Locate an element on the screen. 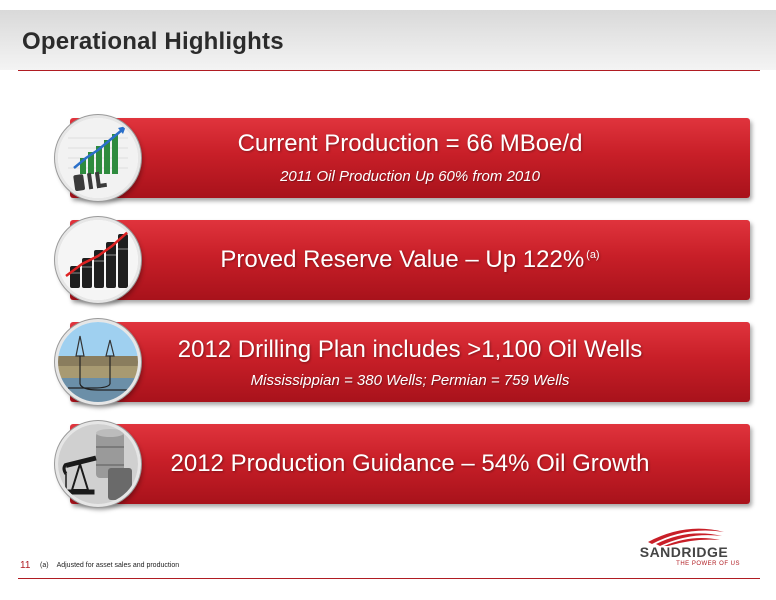  header-bar: Operational Highlights is located at coordinates (388, 40).